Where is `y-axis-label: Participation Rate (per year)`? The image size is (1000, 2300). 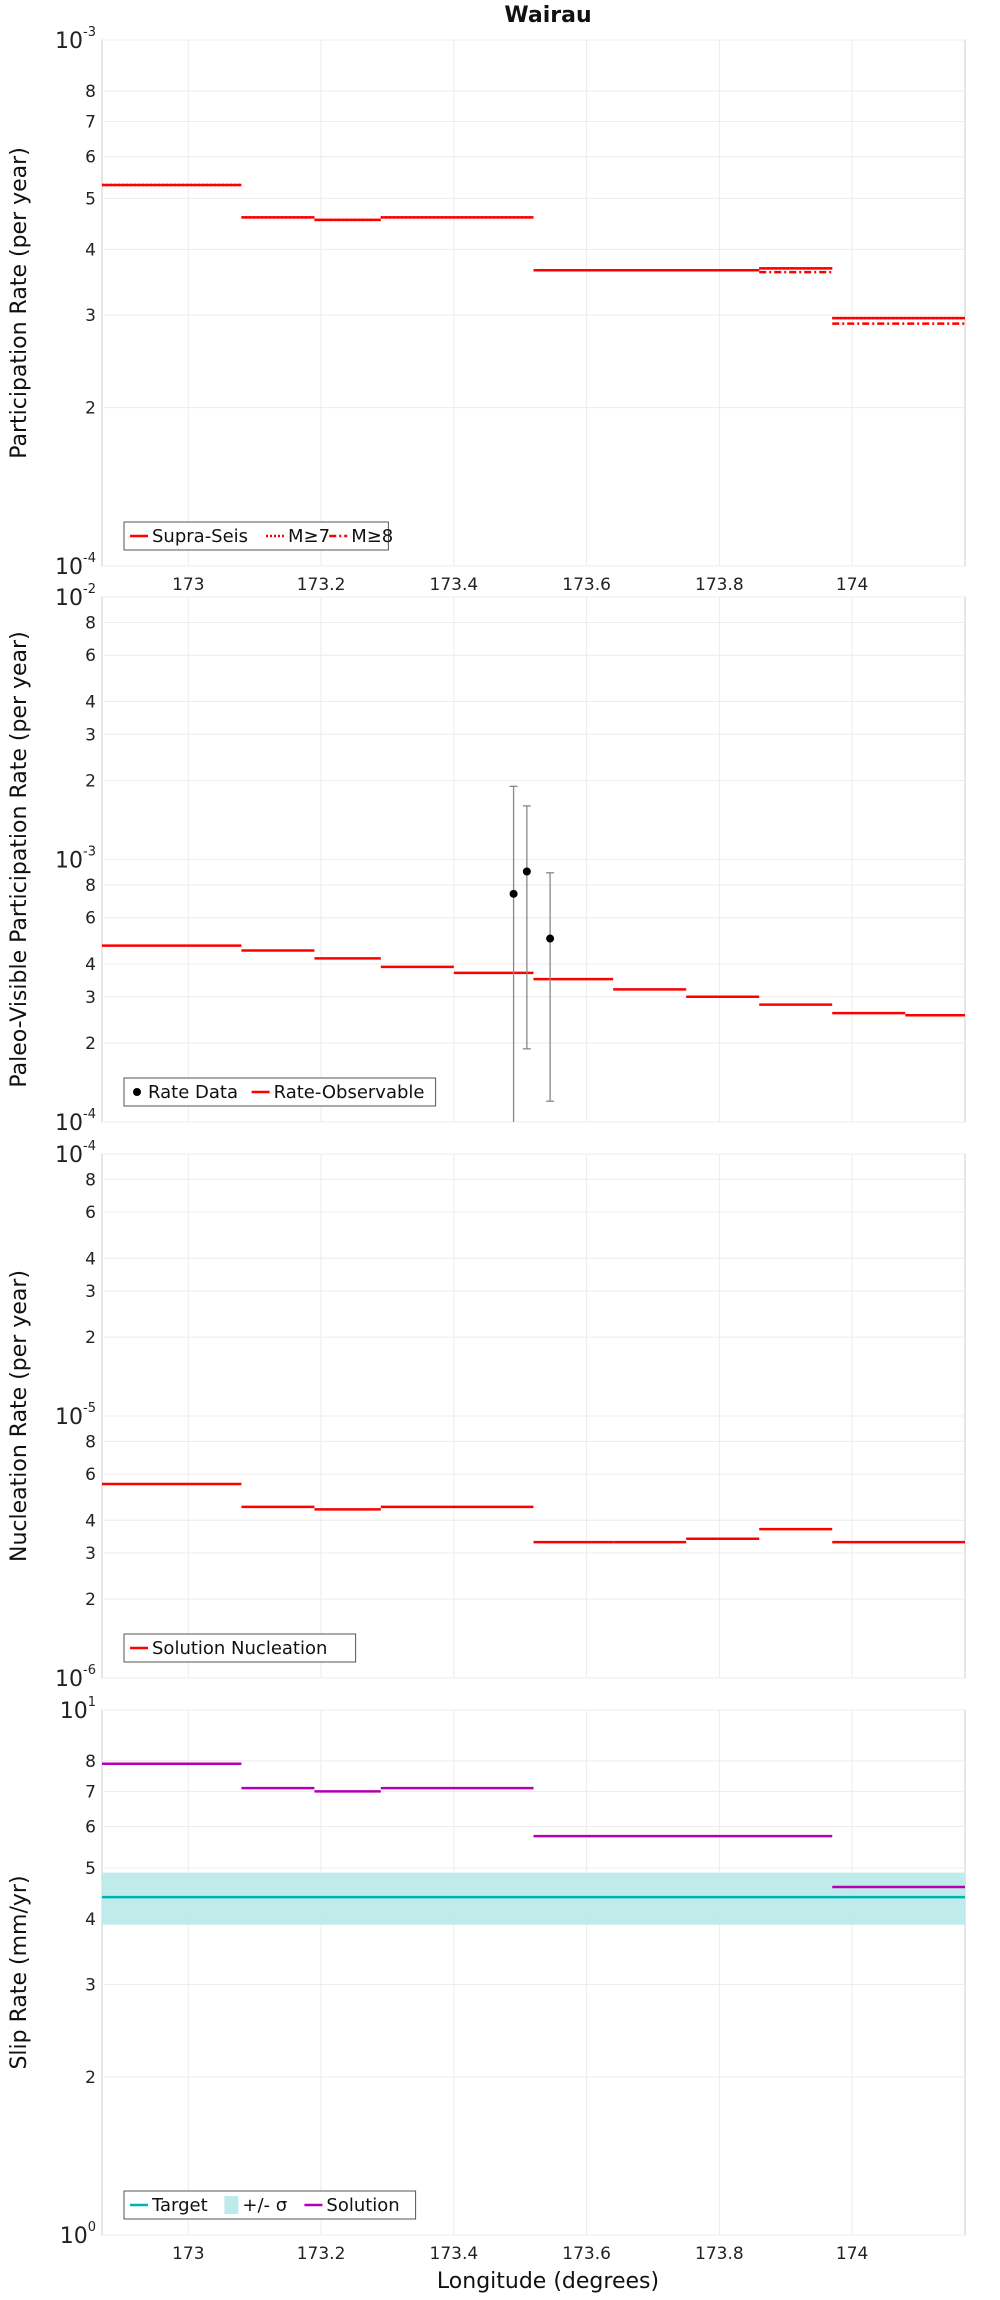 y-axis-label: Participation Rate (per year) is located at coordinates (19, 303).